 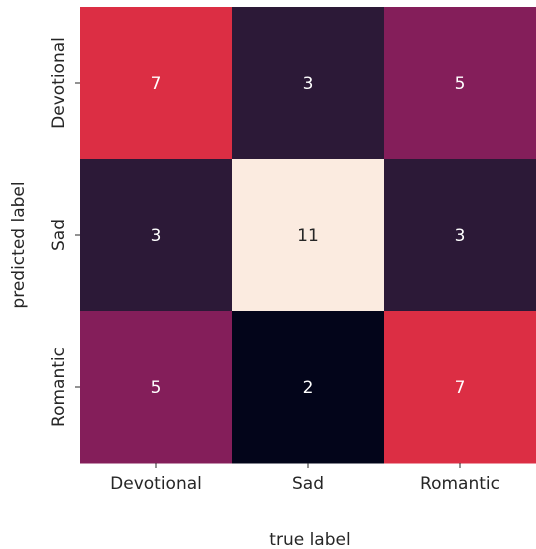 I want to click on cell-value-label: 2, so click(x=308, y=388).